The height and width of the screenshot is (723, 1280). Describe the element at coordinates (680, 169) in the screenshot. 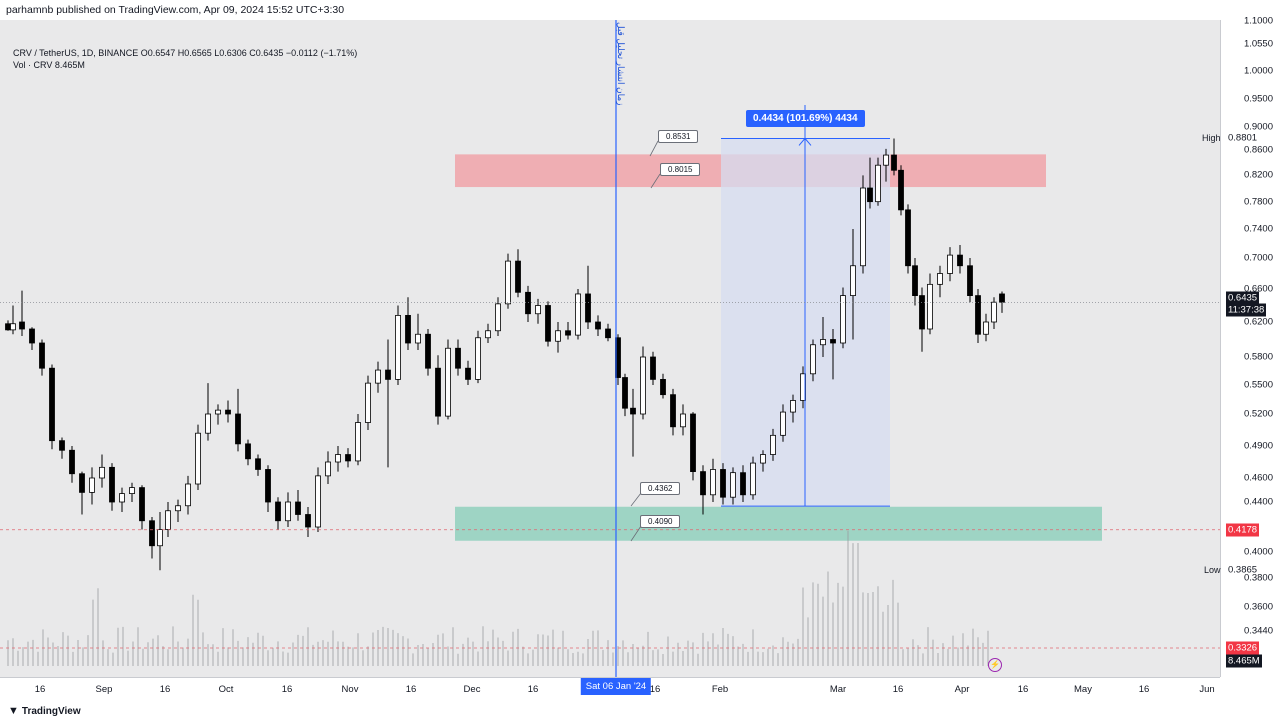

I see `callout-0-8015: 0.8015` at that location.